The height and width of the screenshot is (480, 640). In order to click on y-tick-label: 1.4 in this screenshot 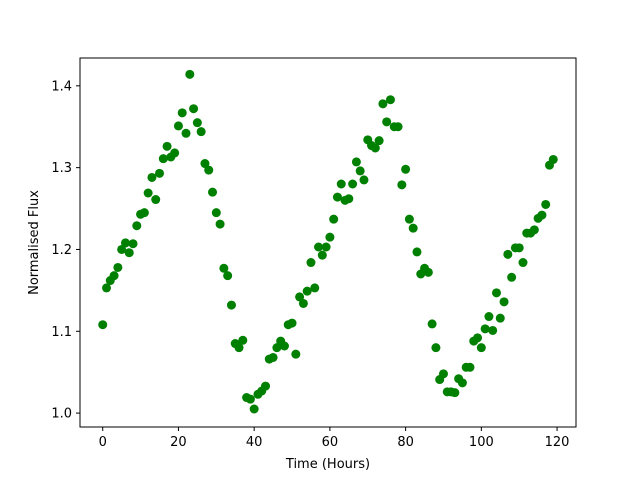, I will do `click(61, 86)`.